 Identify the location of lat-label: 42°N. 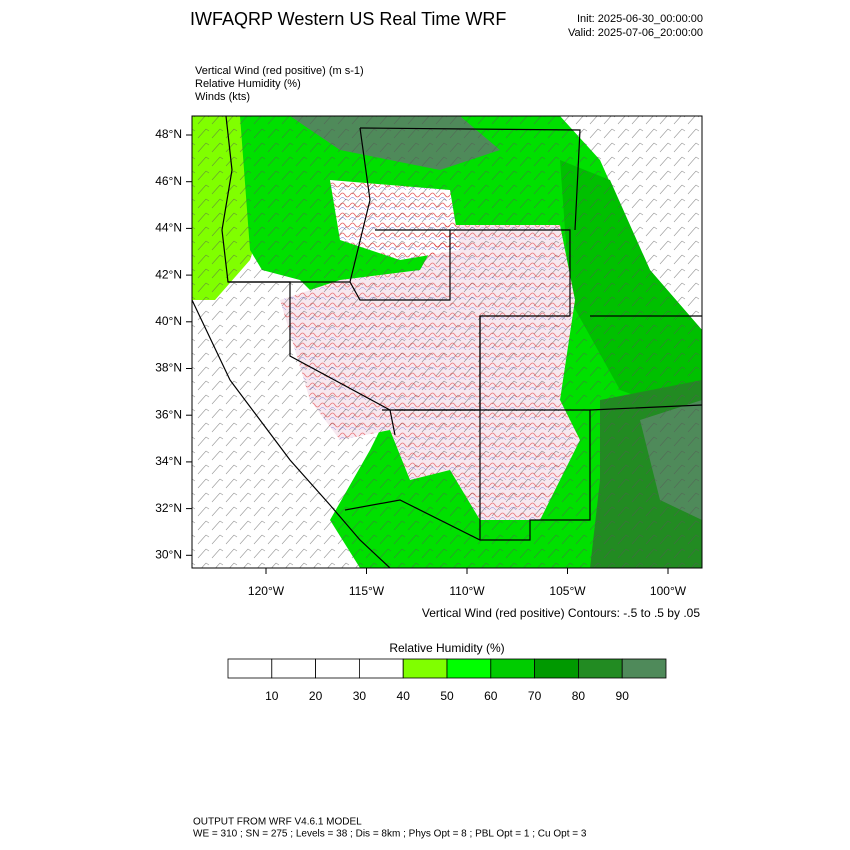
(168, 274).